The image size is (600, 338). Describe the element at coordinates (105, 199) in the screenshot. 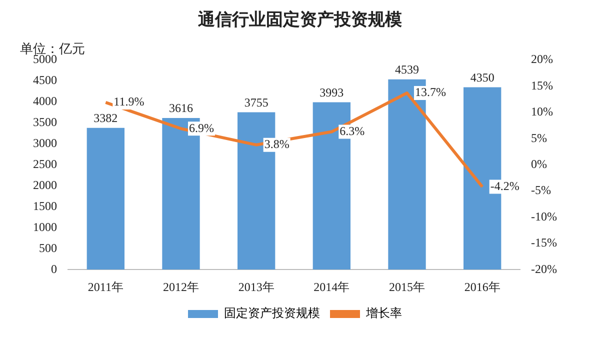

I see `bar` at that location.